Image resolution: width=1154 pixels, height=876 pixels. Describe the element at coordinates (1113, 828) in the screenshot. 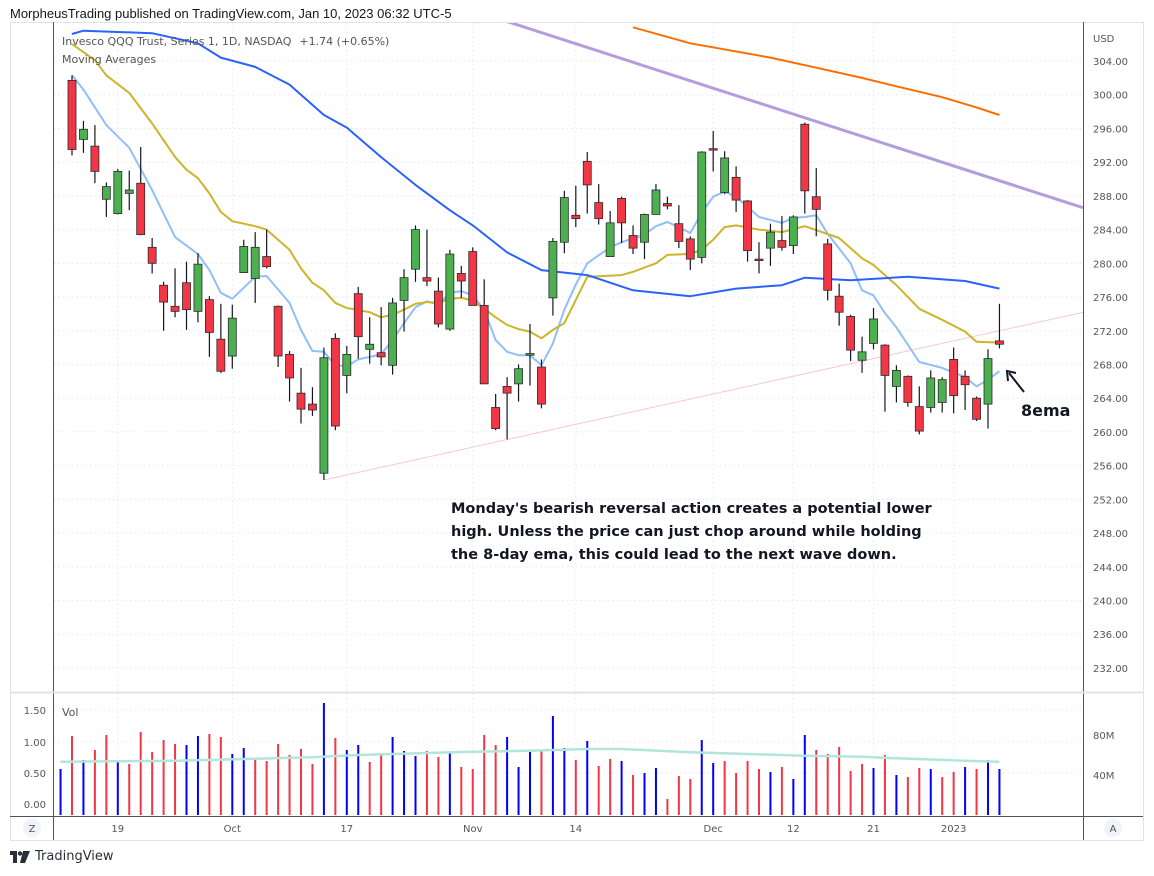

I see `auto-scale-button: A` at that location.